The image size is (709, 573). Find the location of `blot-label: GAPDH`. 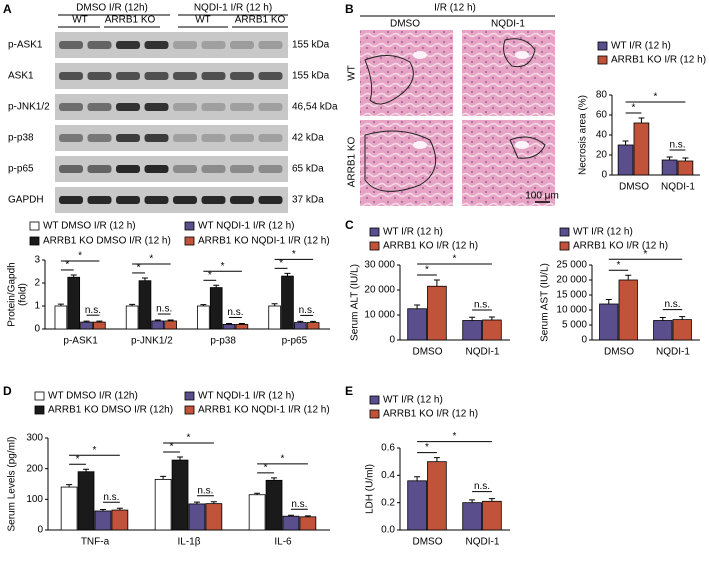

blot-label: GAPDH is located at coordinates (26, 200).